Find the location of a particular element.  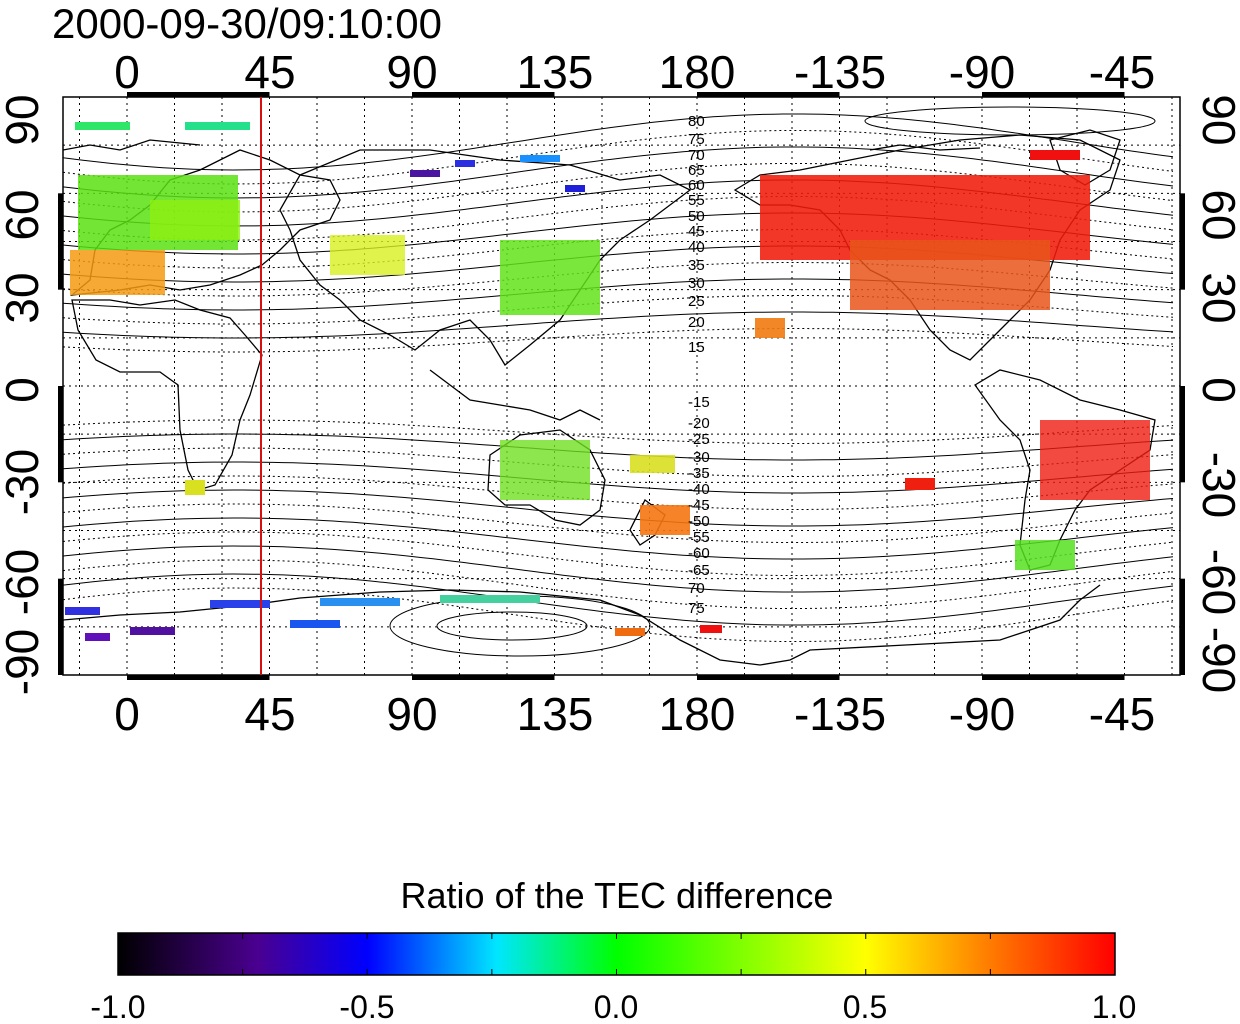

colorbar-gradient is located at coordinates (616, 954).